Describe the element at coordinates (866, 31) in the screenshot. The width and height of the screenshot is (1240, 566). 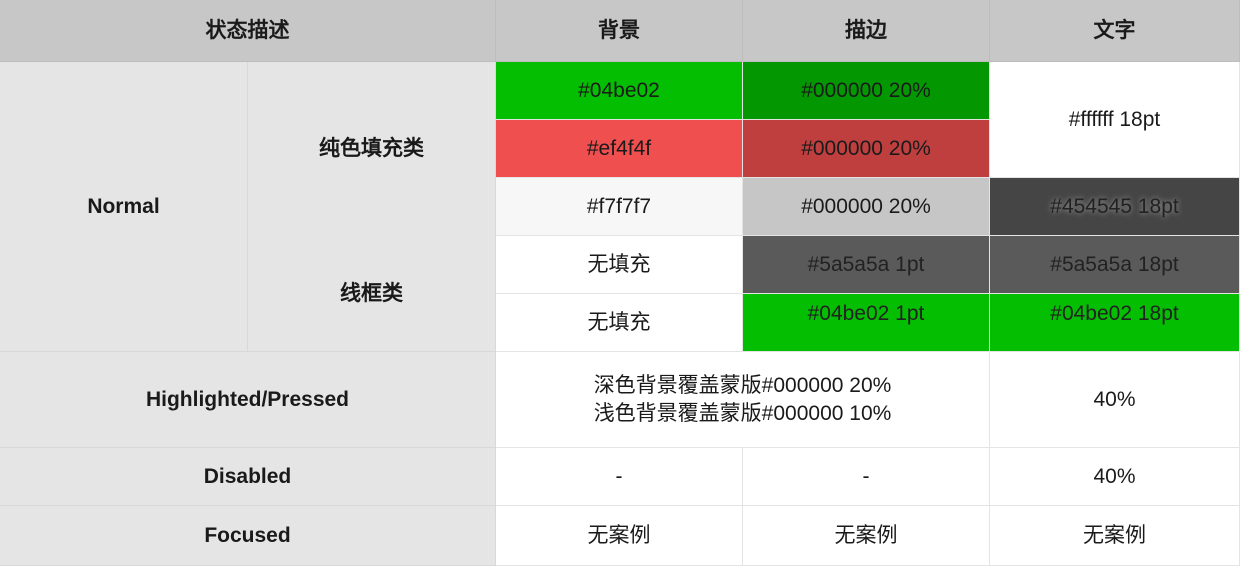
I see `header-stroke: 描边` at that location.